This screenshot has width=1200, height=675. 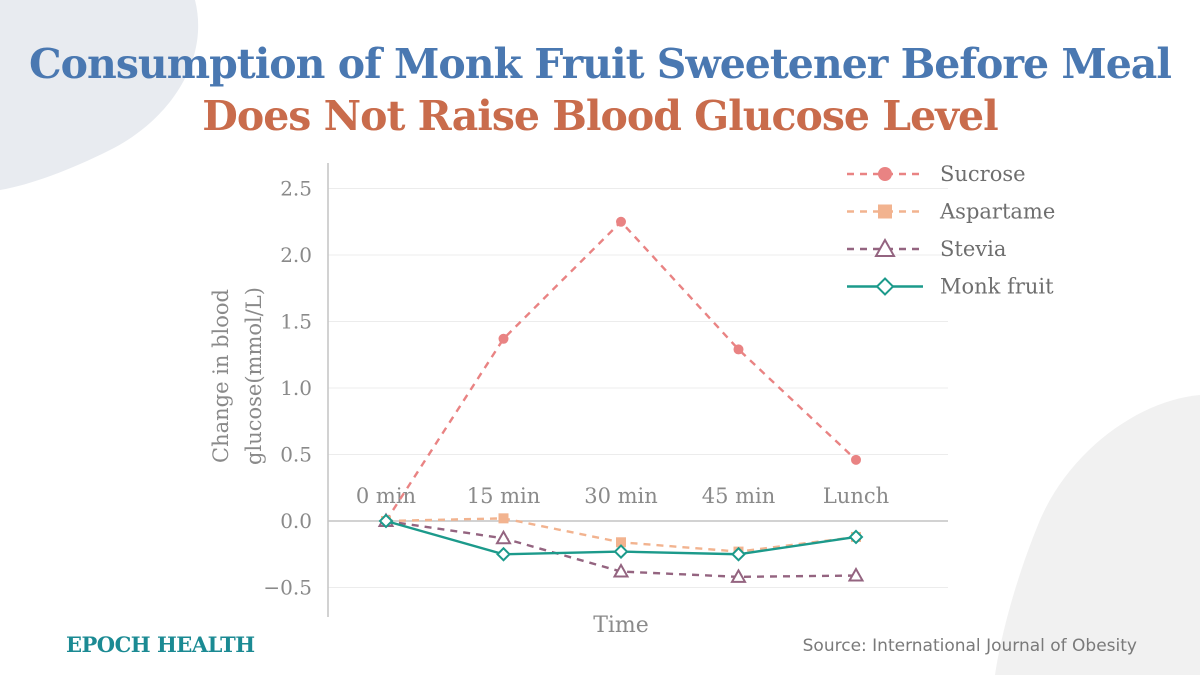 I want to click on x-axis-label: Time, so click(x=621, y=625).